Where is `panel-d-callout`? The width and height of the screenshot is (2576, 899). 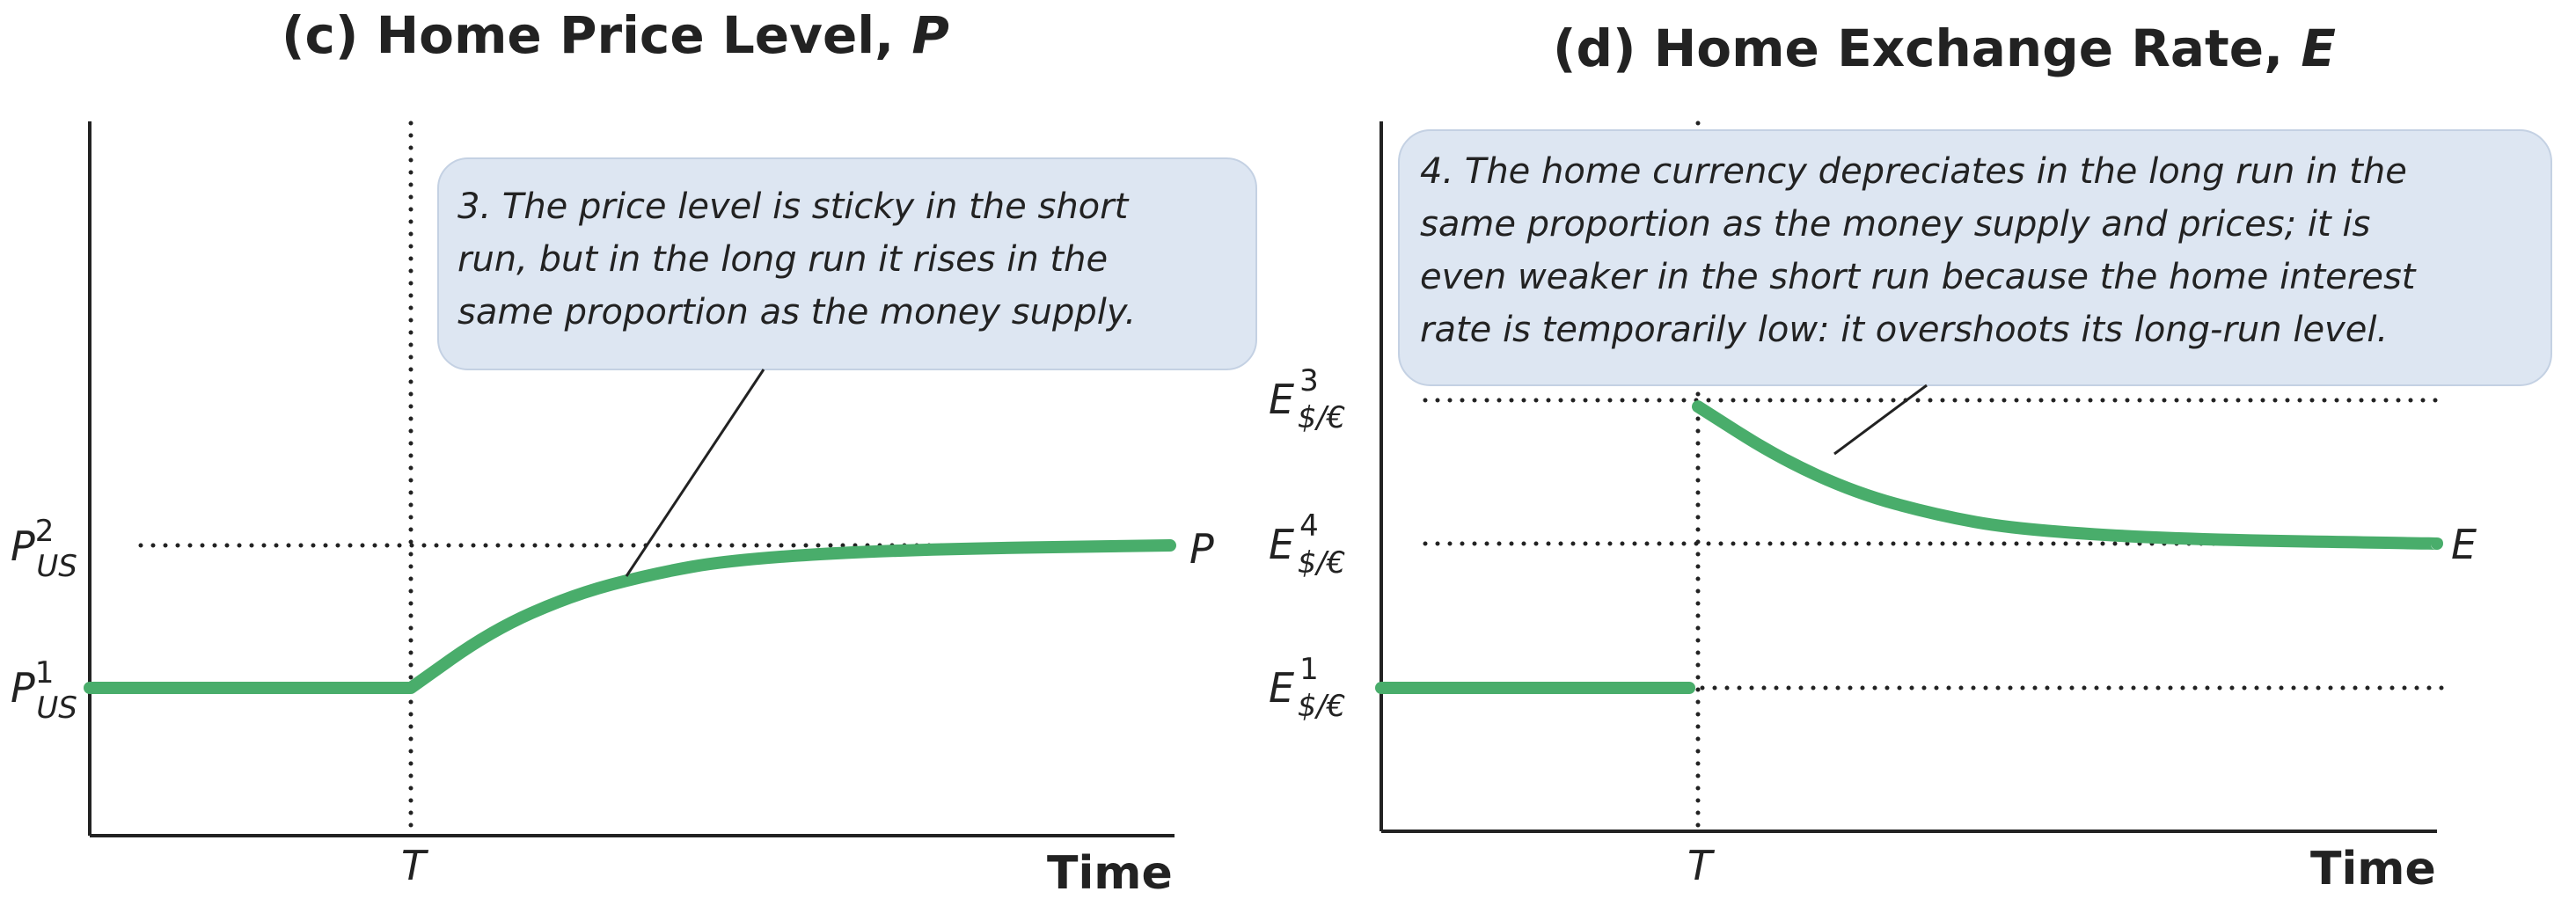
panel-d-callout is located at coordinates (1975, 257).